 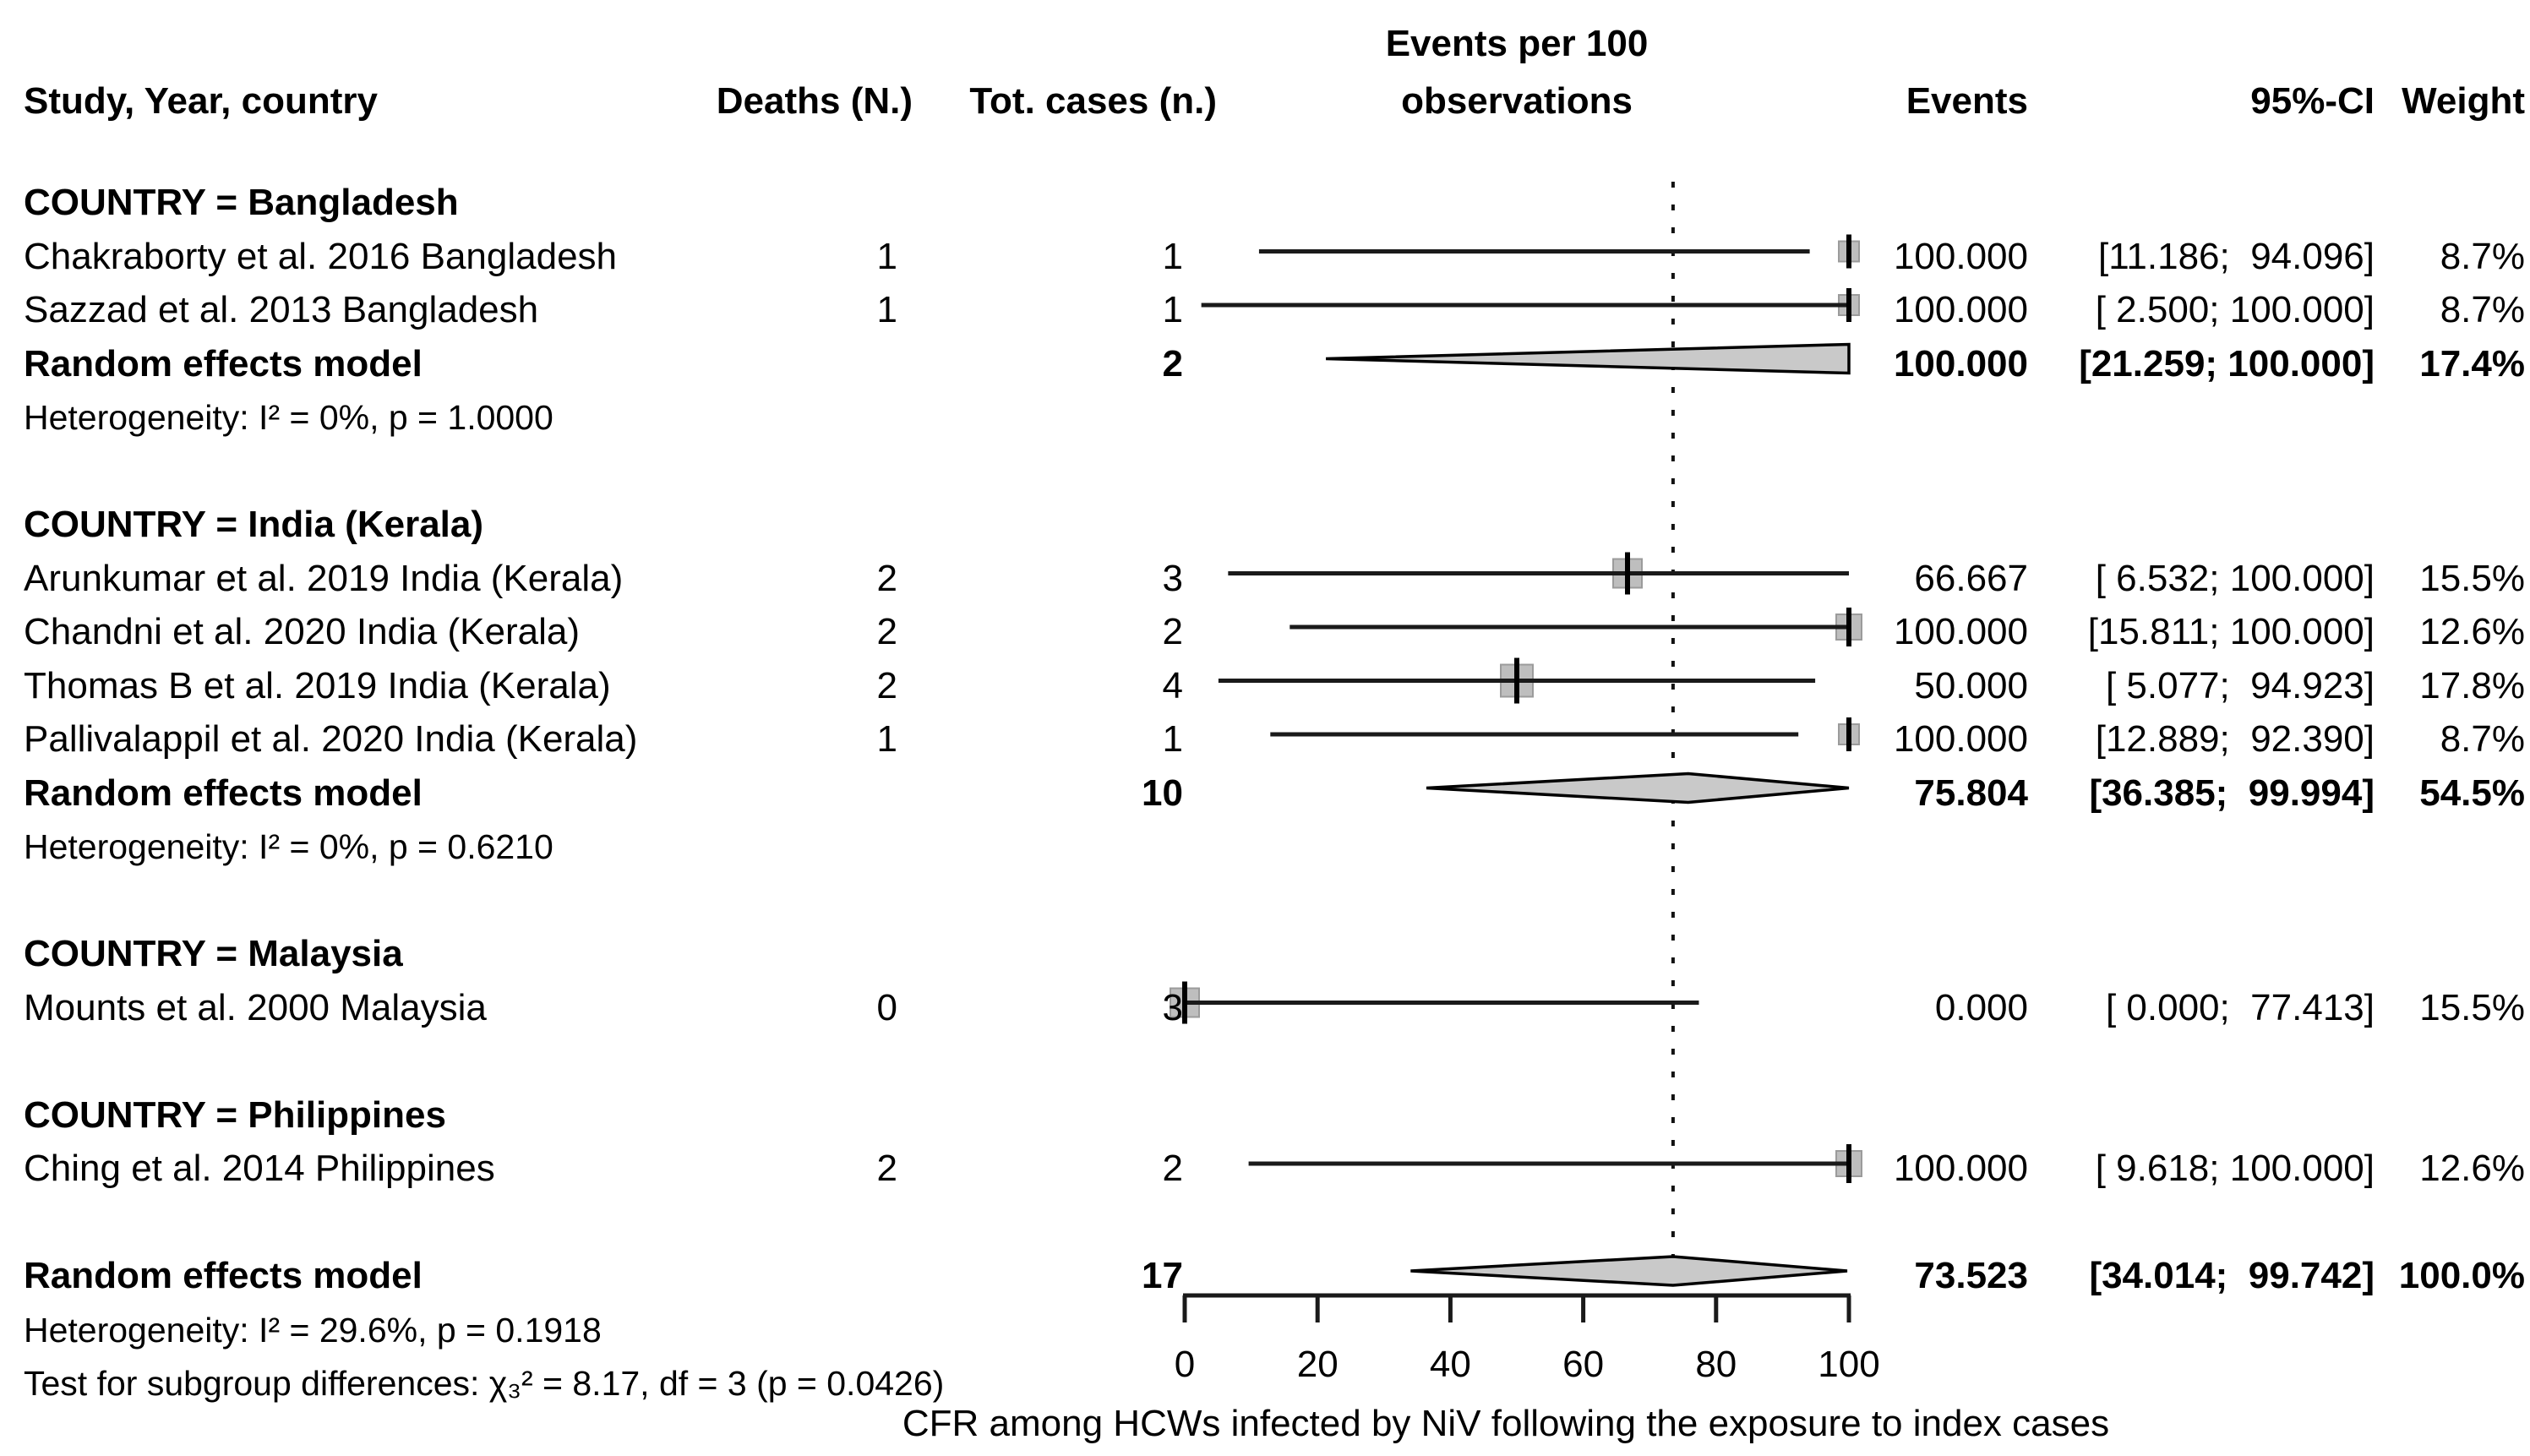 I want to click on axis-tick-label: 100, so click(x=1849, y=1364).